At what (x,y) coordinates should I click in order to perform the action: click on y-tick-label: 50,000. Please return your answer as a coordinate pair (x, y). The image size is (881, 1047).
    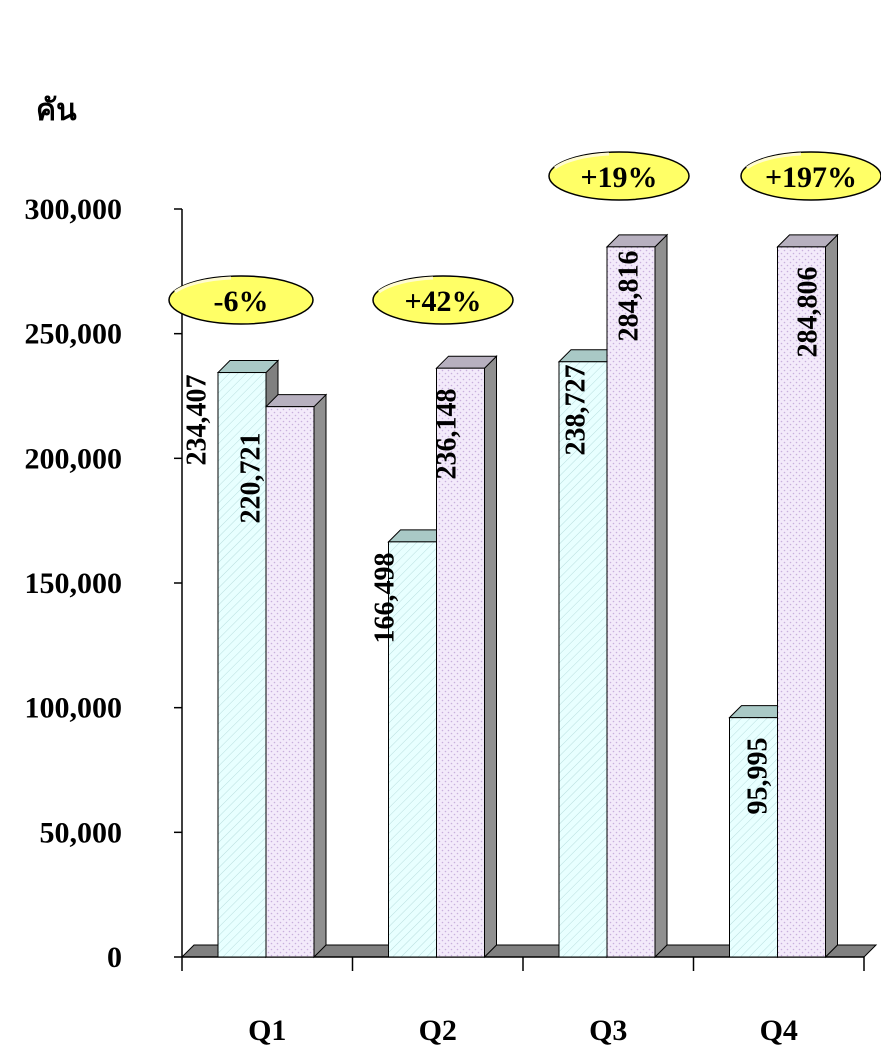
    Looking at the image, I should click on (81, 832).